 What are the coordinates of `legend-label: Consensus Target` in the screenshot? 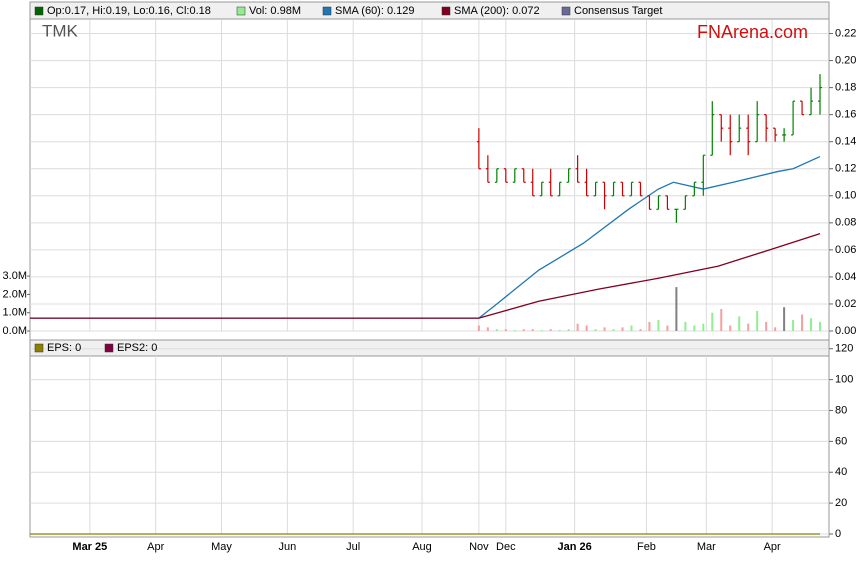 It's located at (618, 11).